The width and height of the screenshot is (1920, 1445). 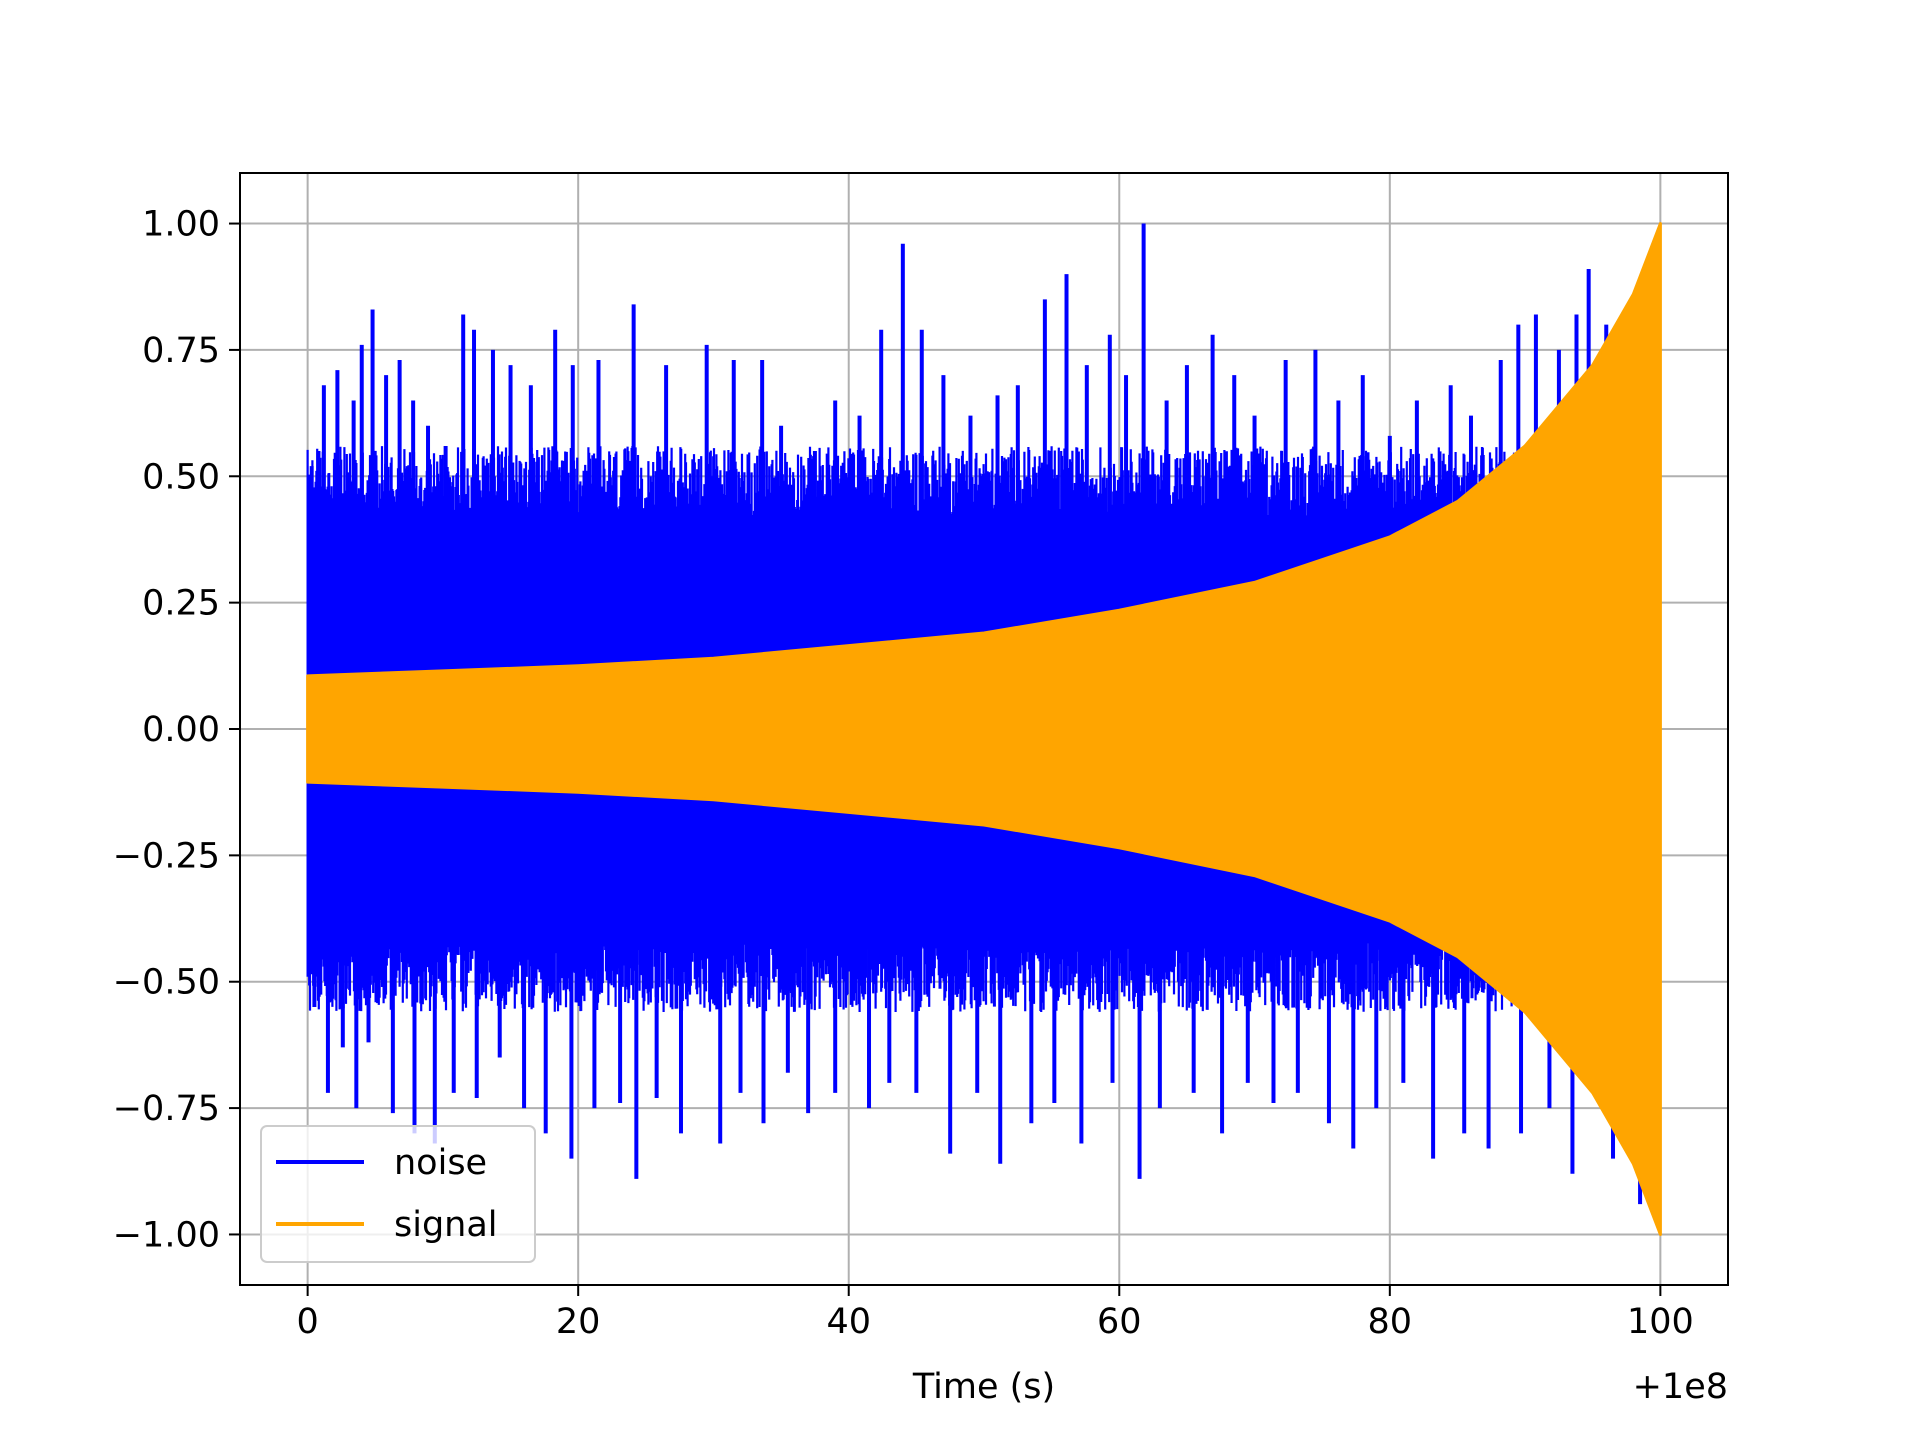 I want to click on y-tick-label: 0.00, so click(x=181, y=730).